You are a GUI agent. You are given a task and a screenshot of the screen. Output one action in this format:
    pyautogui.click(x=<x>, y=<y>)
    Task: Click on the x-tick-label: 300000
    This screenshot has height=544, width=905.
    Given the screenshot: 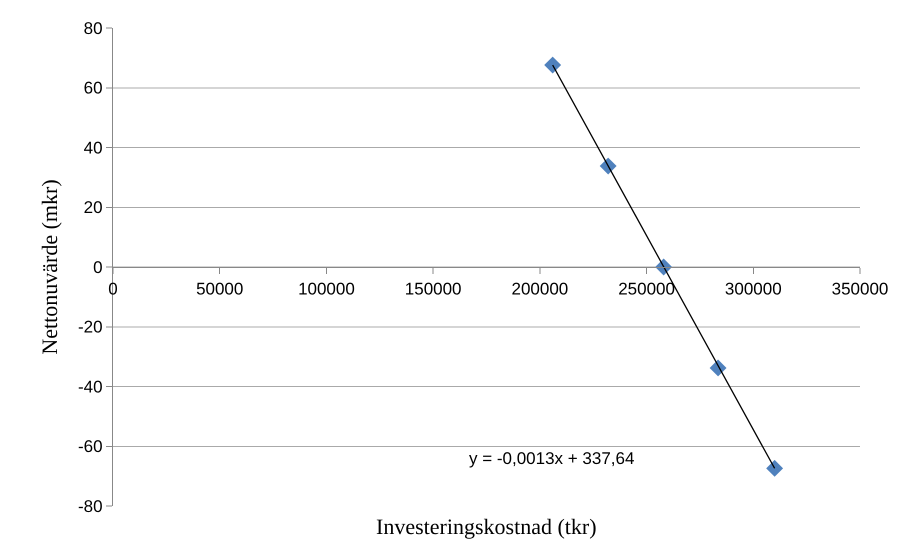 What is the action you would take?
    pyautogui.click(x=753, y=288)
    